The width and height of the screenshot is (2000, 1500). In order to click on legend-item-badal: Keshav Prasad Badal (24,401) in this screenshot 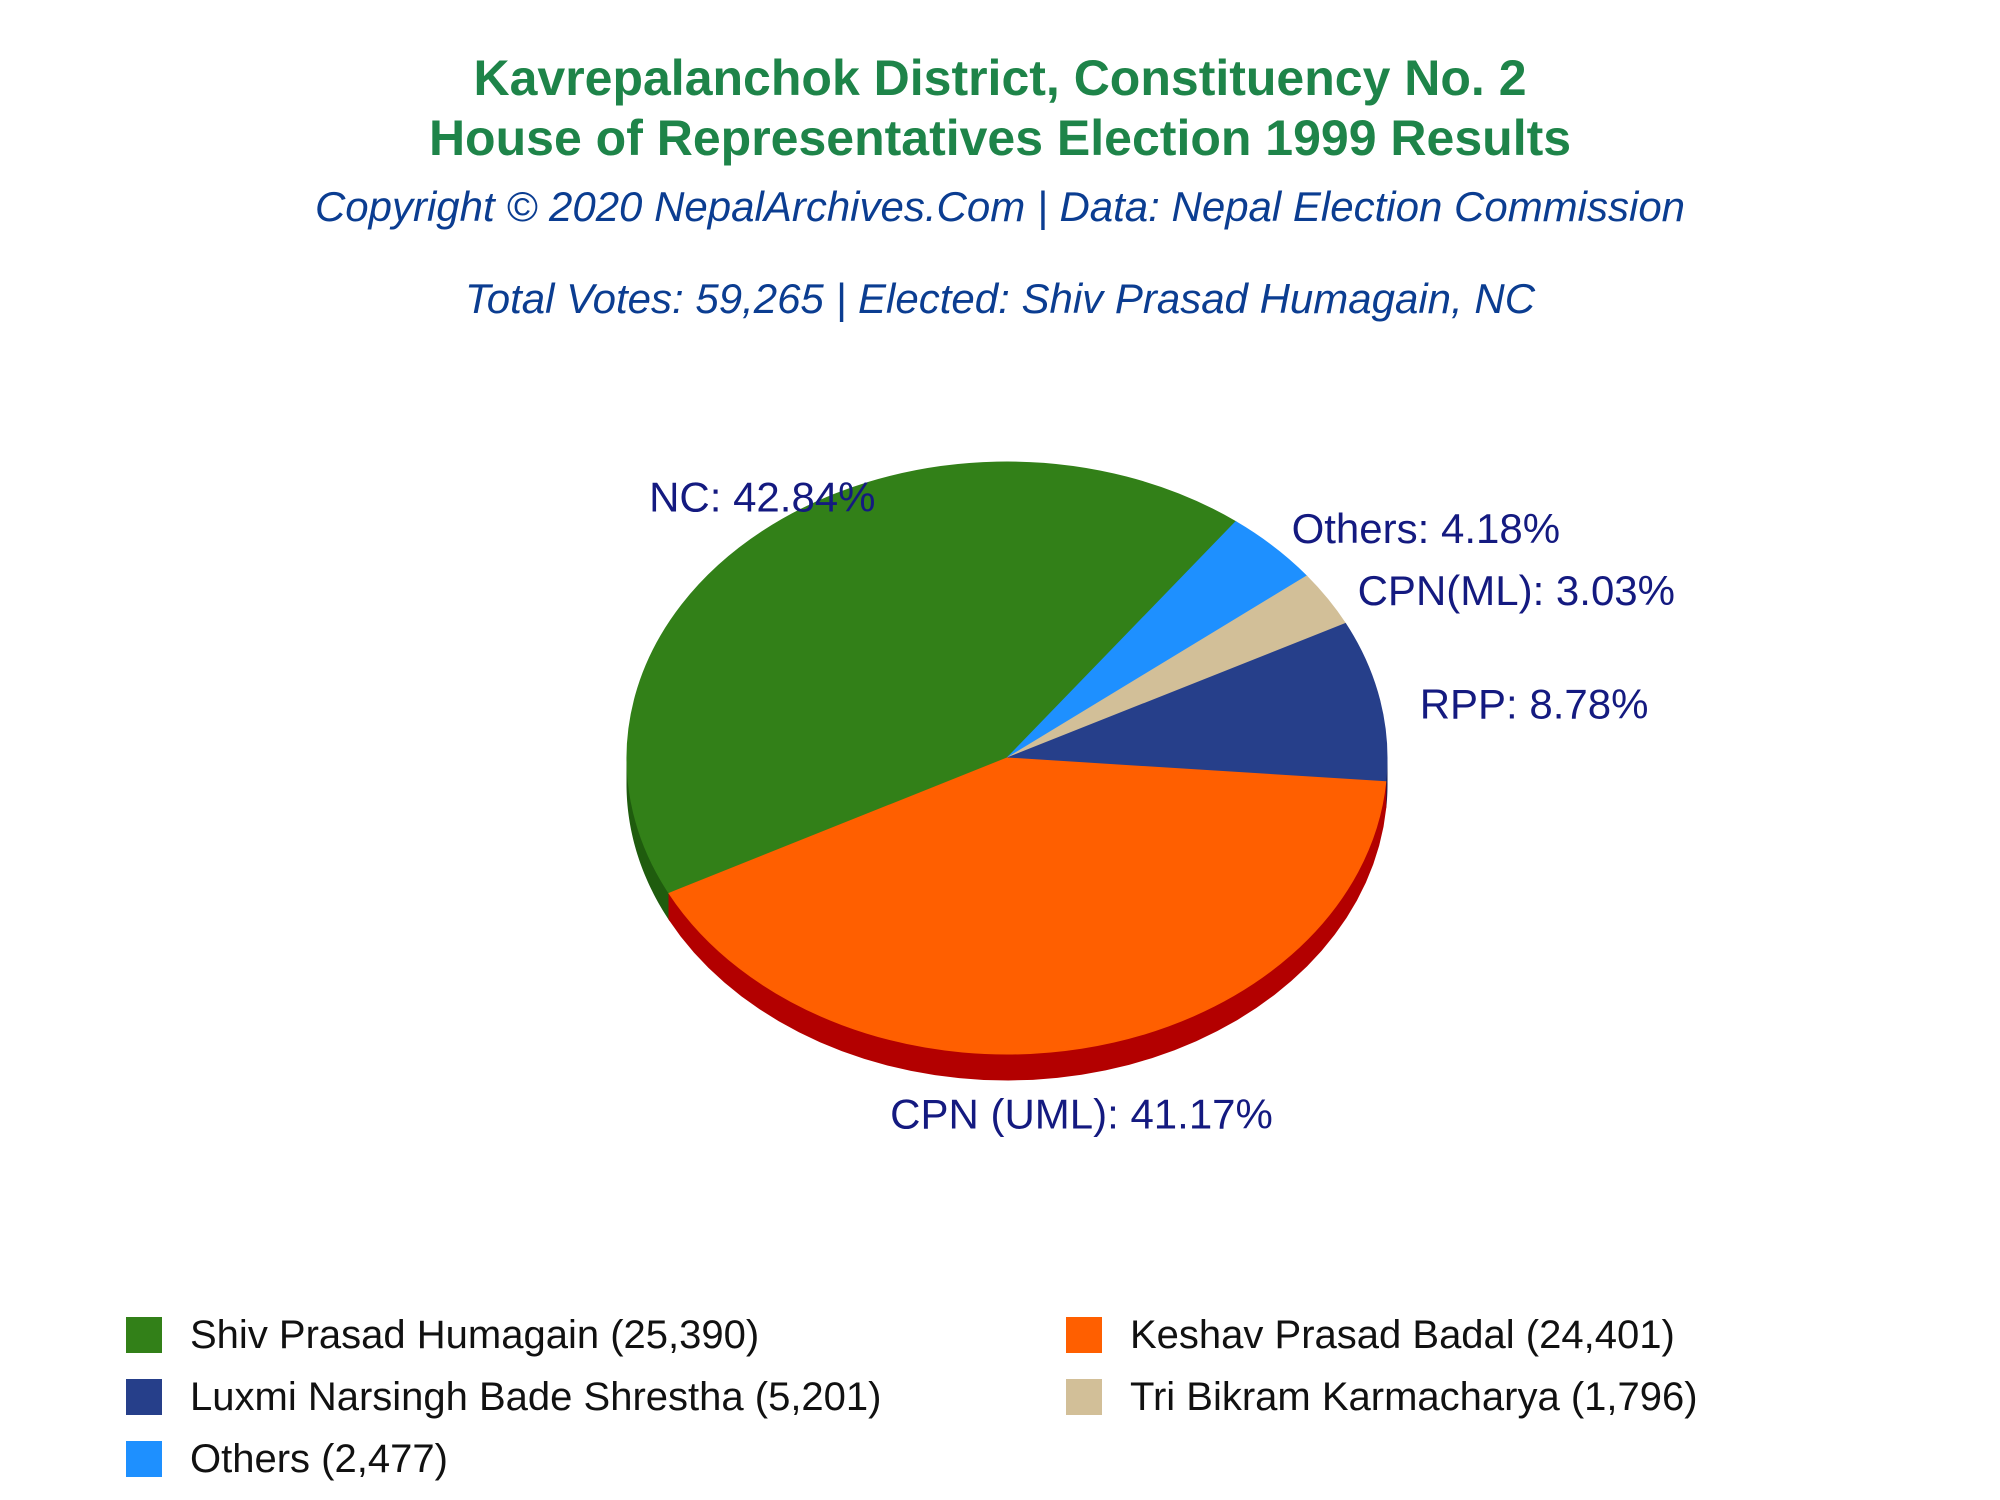, I will do `click(1370, 1335)`.